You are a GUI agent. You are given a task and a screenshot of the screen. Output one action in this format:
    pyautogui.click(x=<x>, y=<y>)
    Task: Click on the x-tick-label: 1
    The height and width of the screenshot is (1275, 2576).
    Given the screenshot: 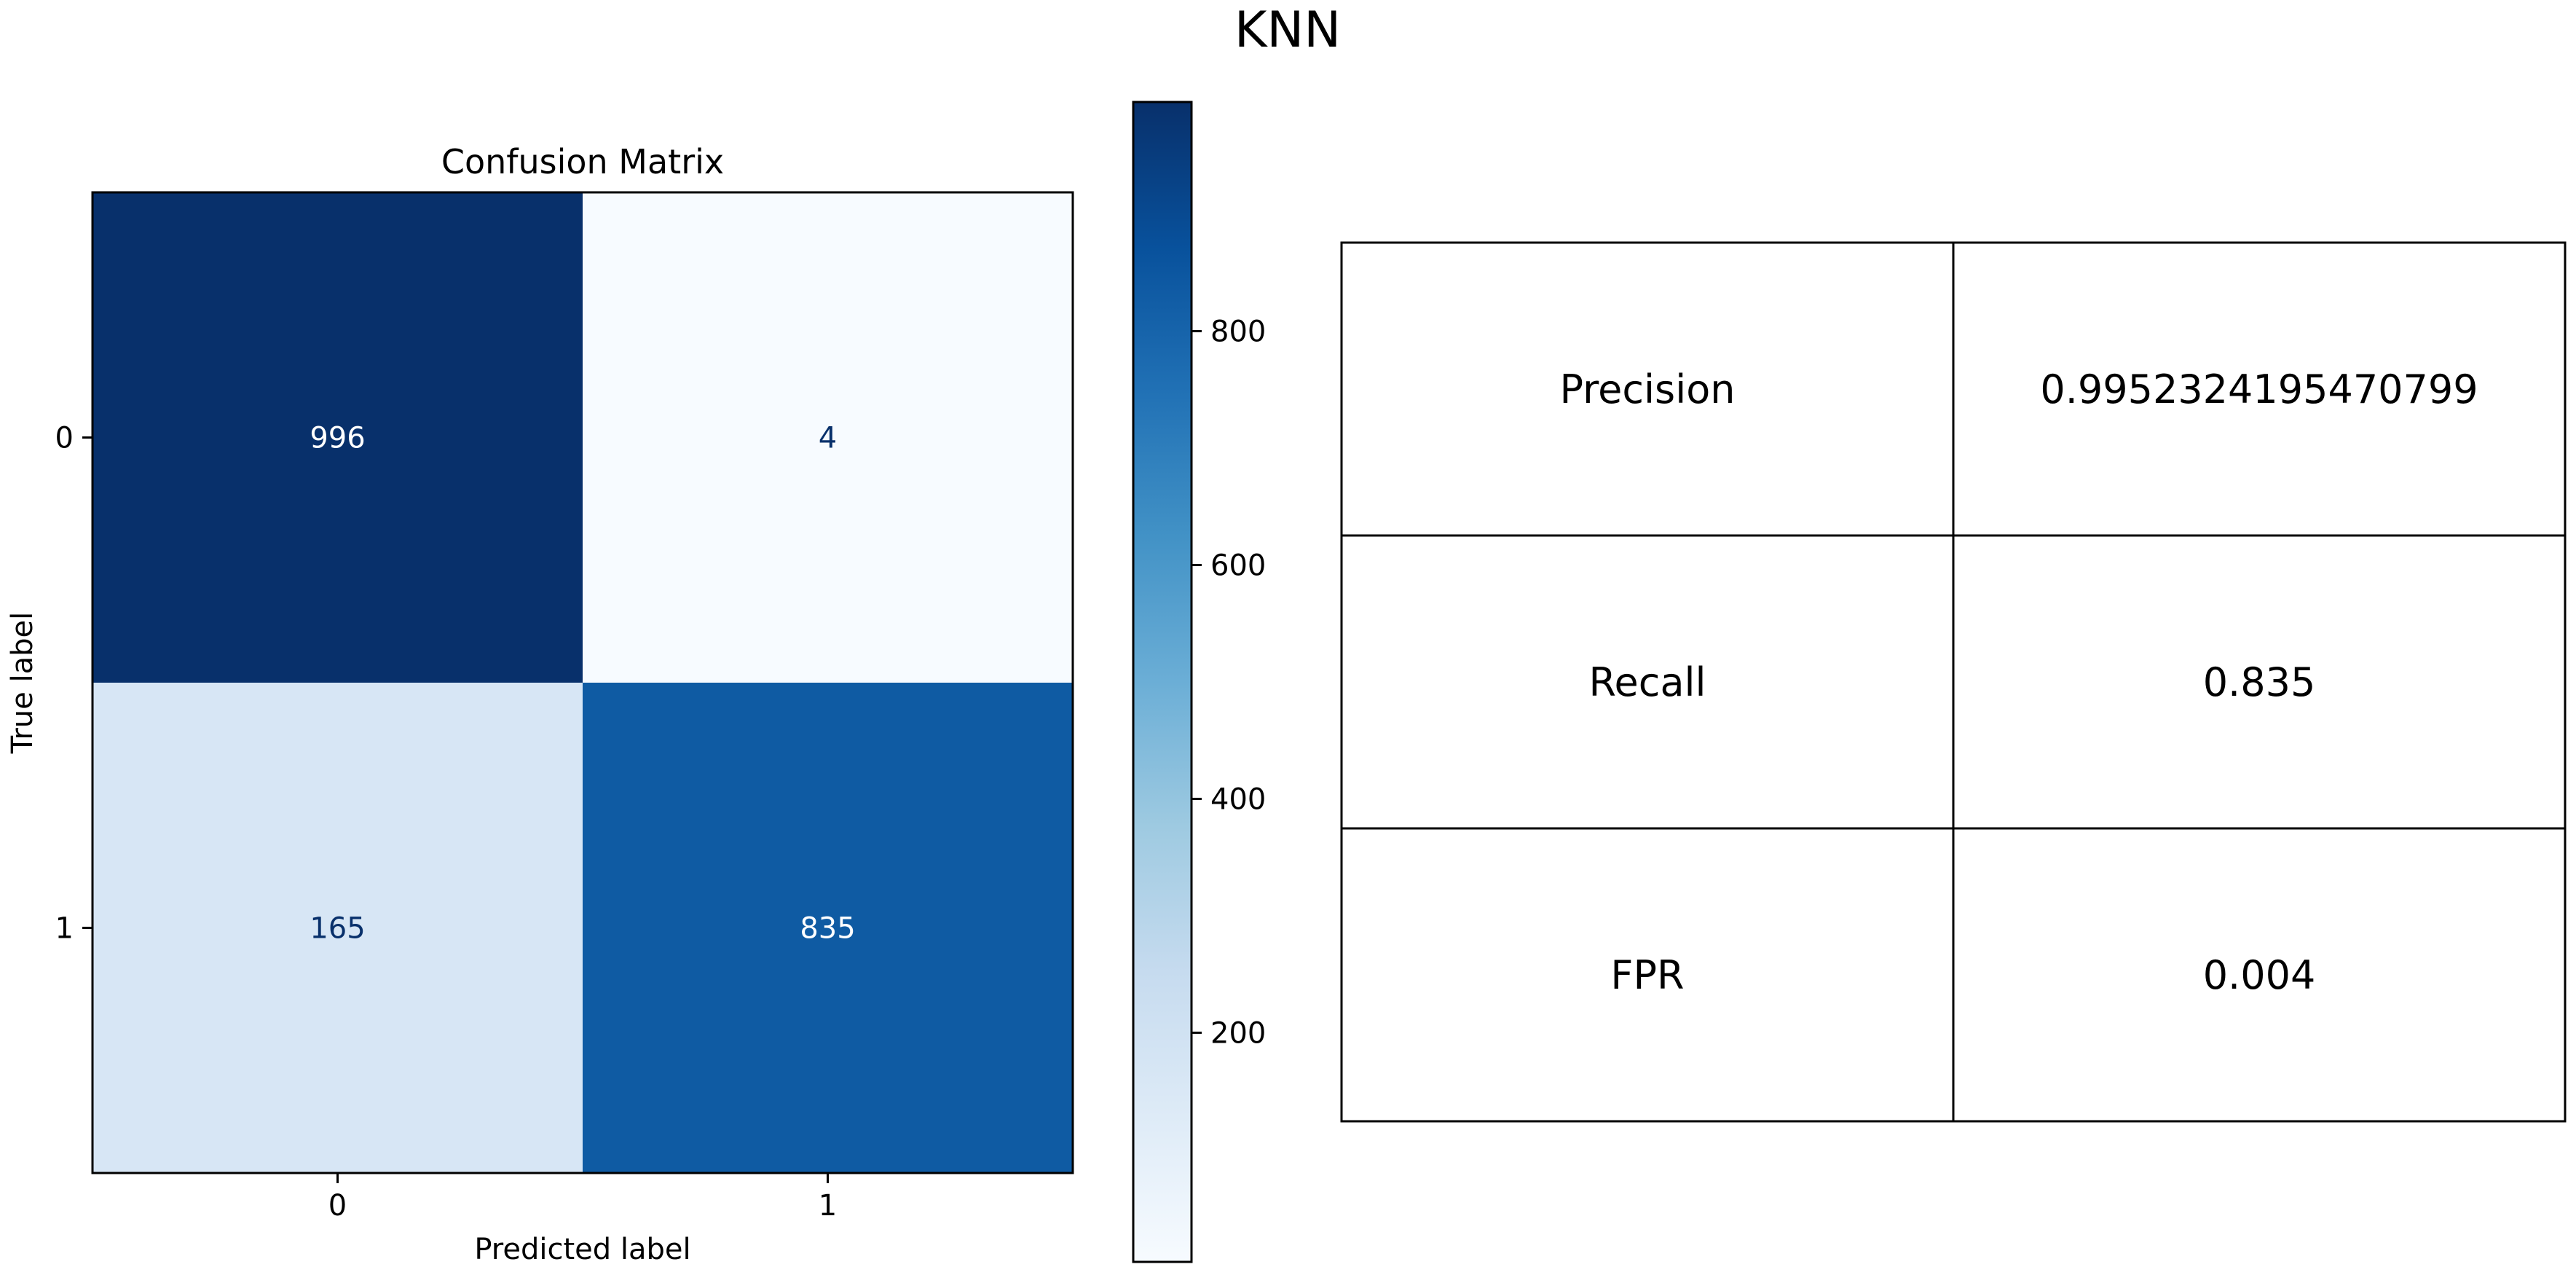 What is the action you would take?
    pyautogui.click(x=828, y=1206)
    